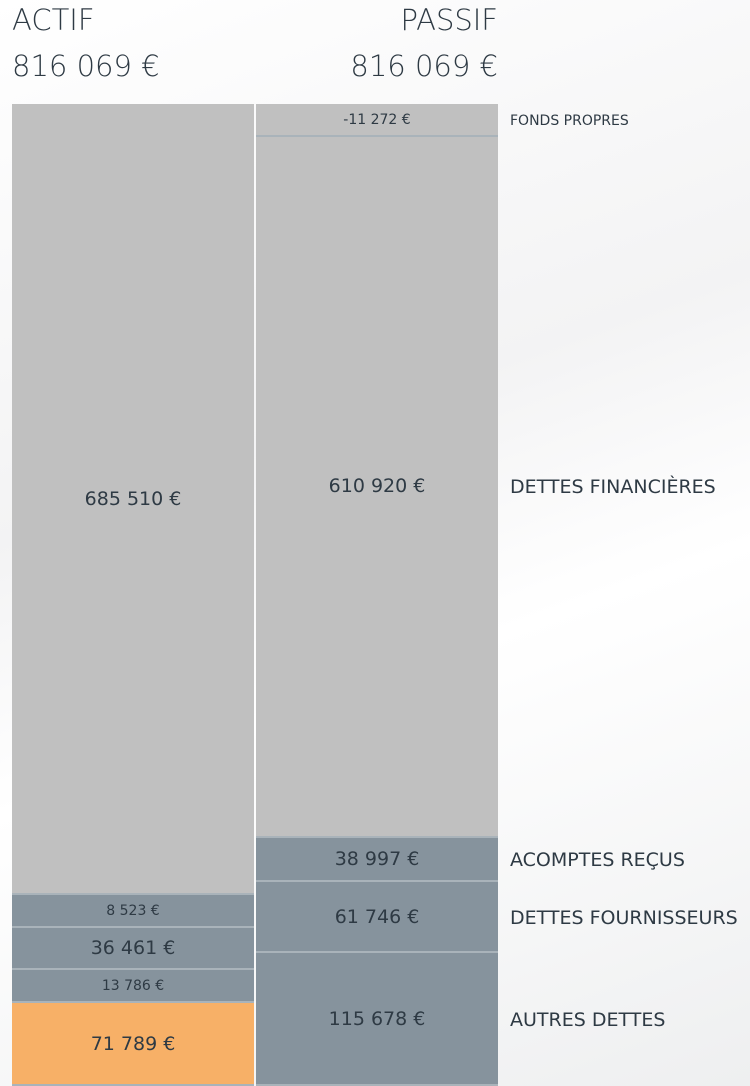 Image resolution: width=750 pixels, height=1086 pixels. I want to click on segment-label: 13 786 €, so click(133, 985).